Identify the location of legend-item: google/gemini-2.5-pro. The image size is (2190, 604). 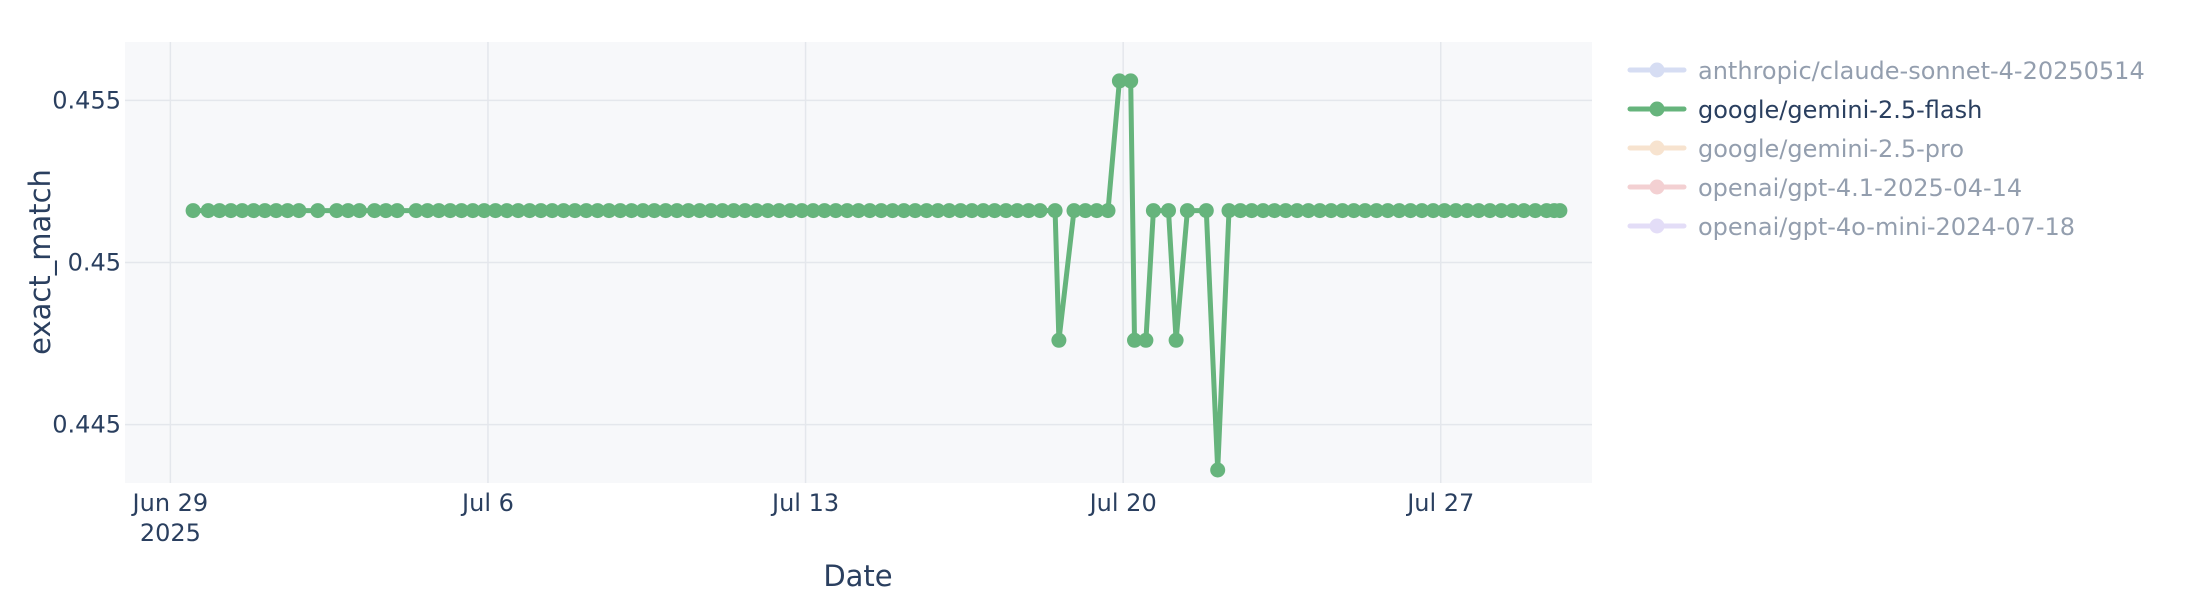
(1795, 149).